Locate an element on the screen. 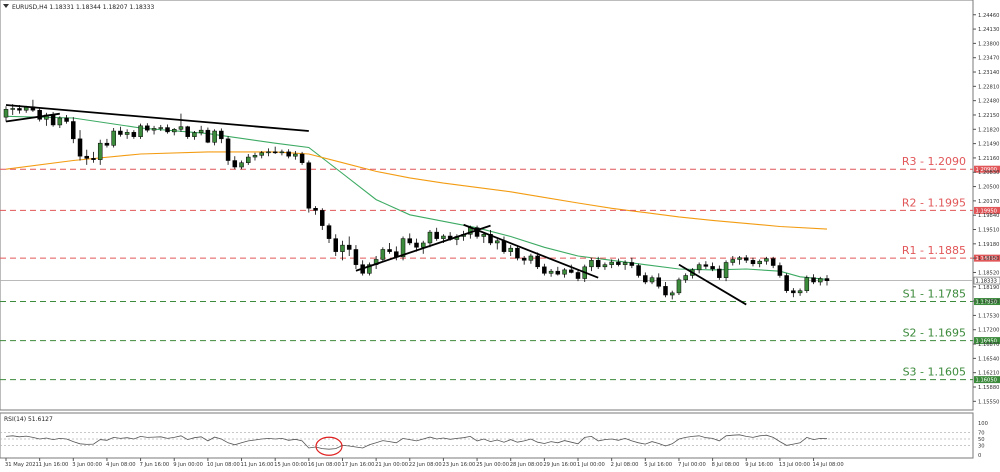 The image size is (1000, 472). price-tick-label: 1.19840 is located at coordinates (988, 216).